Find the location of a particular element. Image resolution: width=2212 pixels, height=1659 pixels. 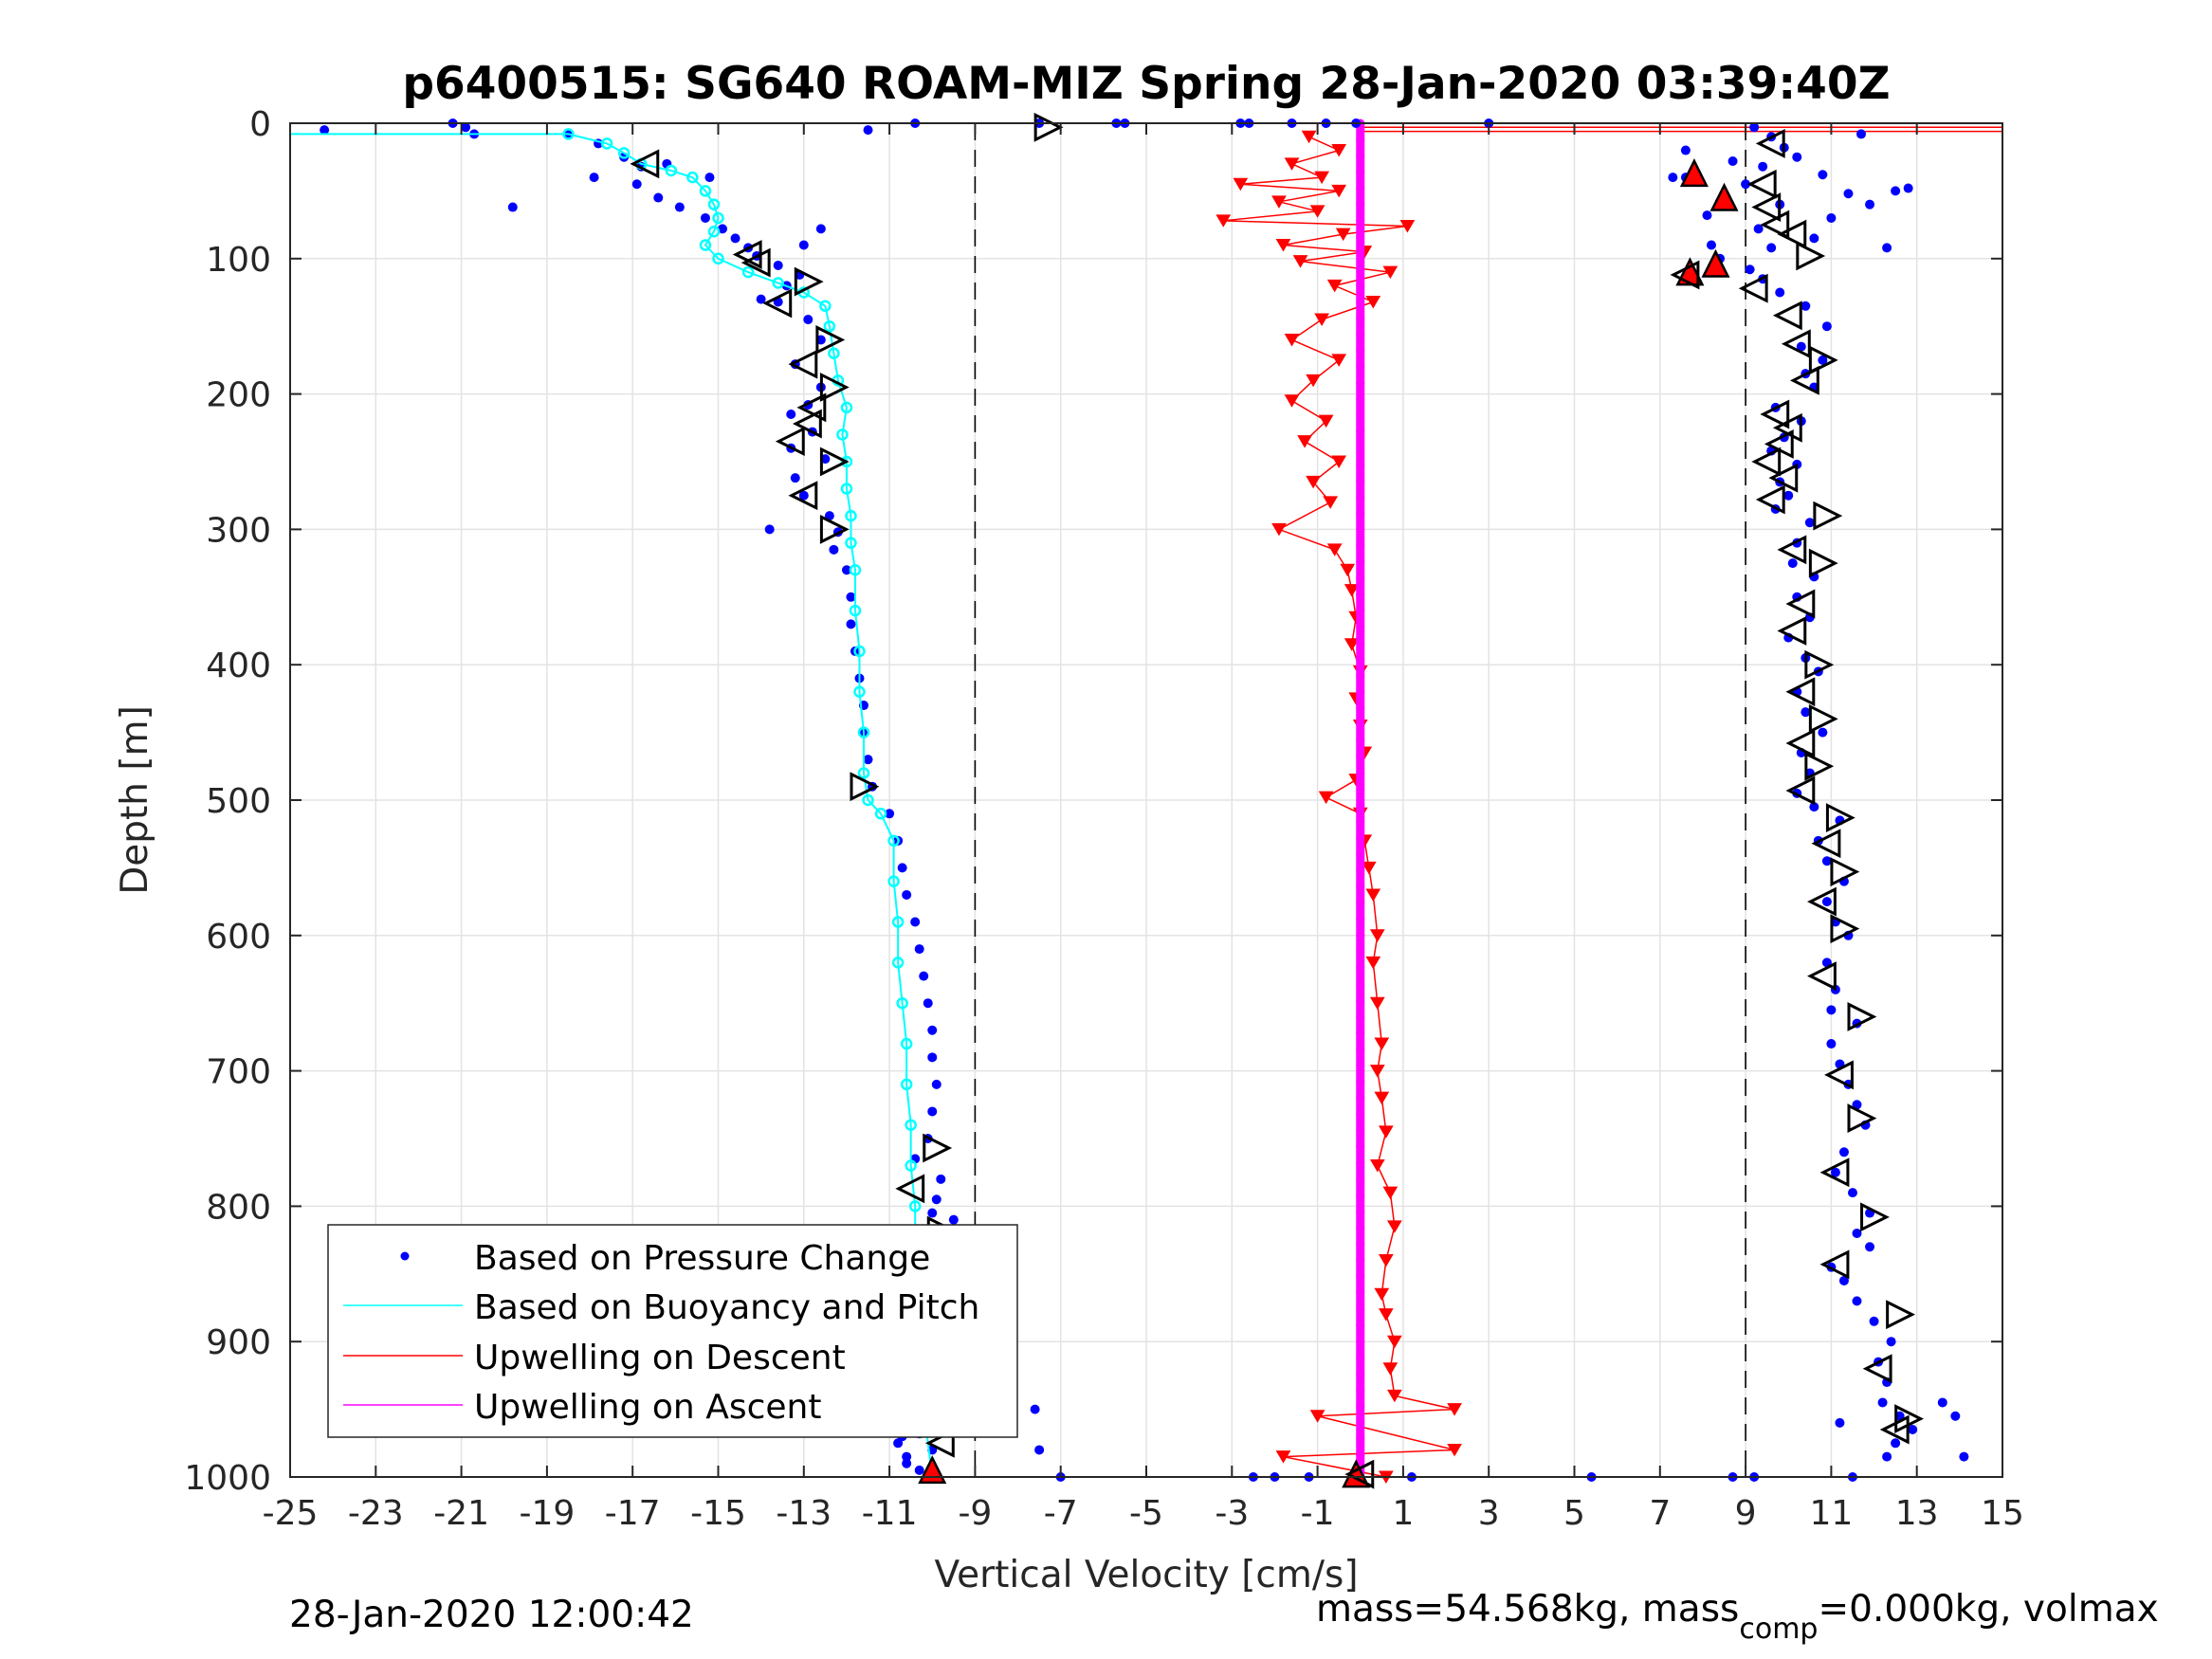

turn-marker-up is located at coordinates (1724, 196).